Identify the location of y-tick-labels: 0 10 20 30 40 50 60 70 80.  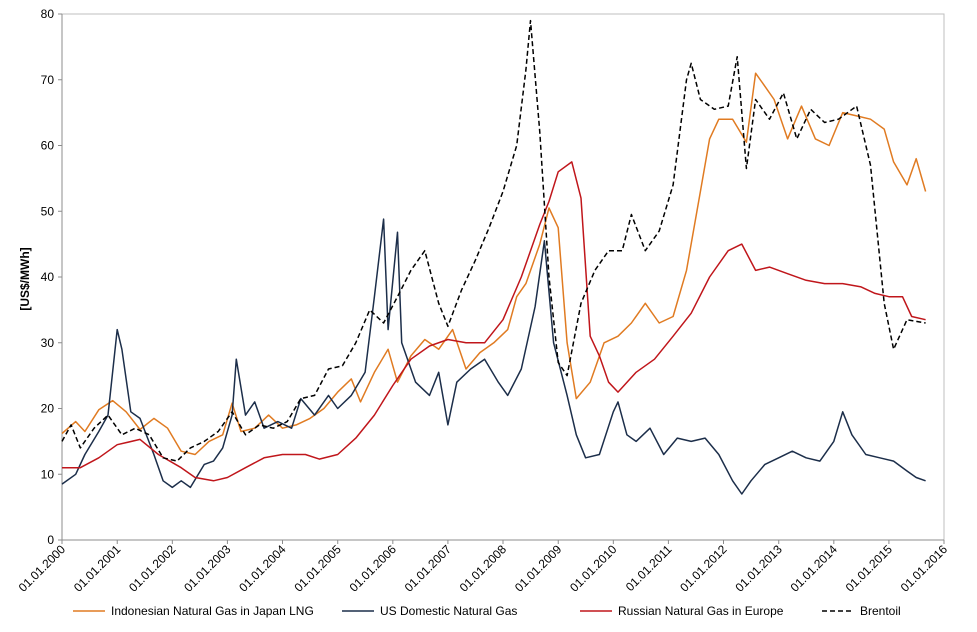
(51, 277).